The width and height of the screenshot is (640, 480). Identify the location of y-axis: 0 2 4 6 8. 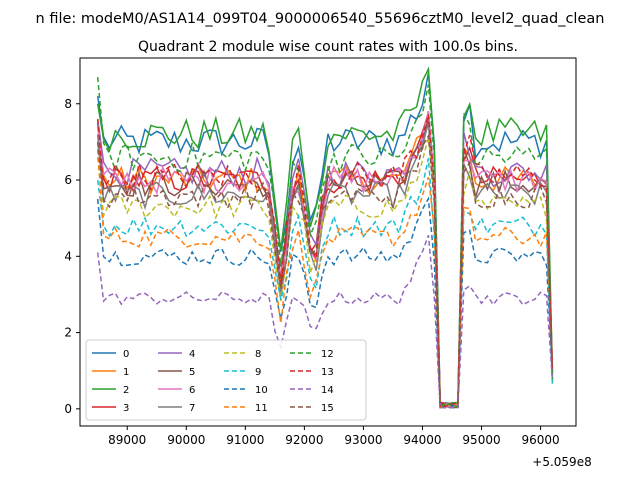
(72, 256).